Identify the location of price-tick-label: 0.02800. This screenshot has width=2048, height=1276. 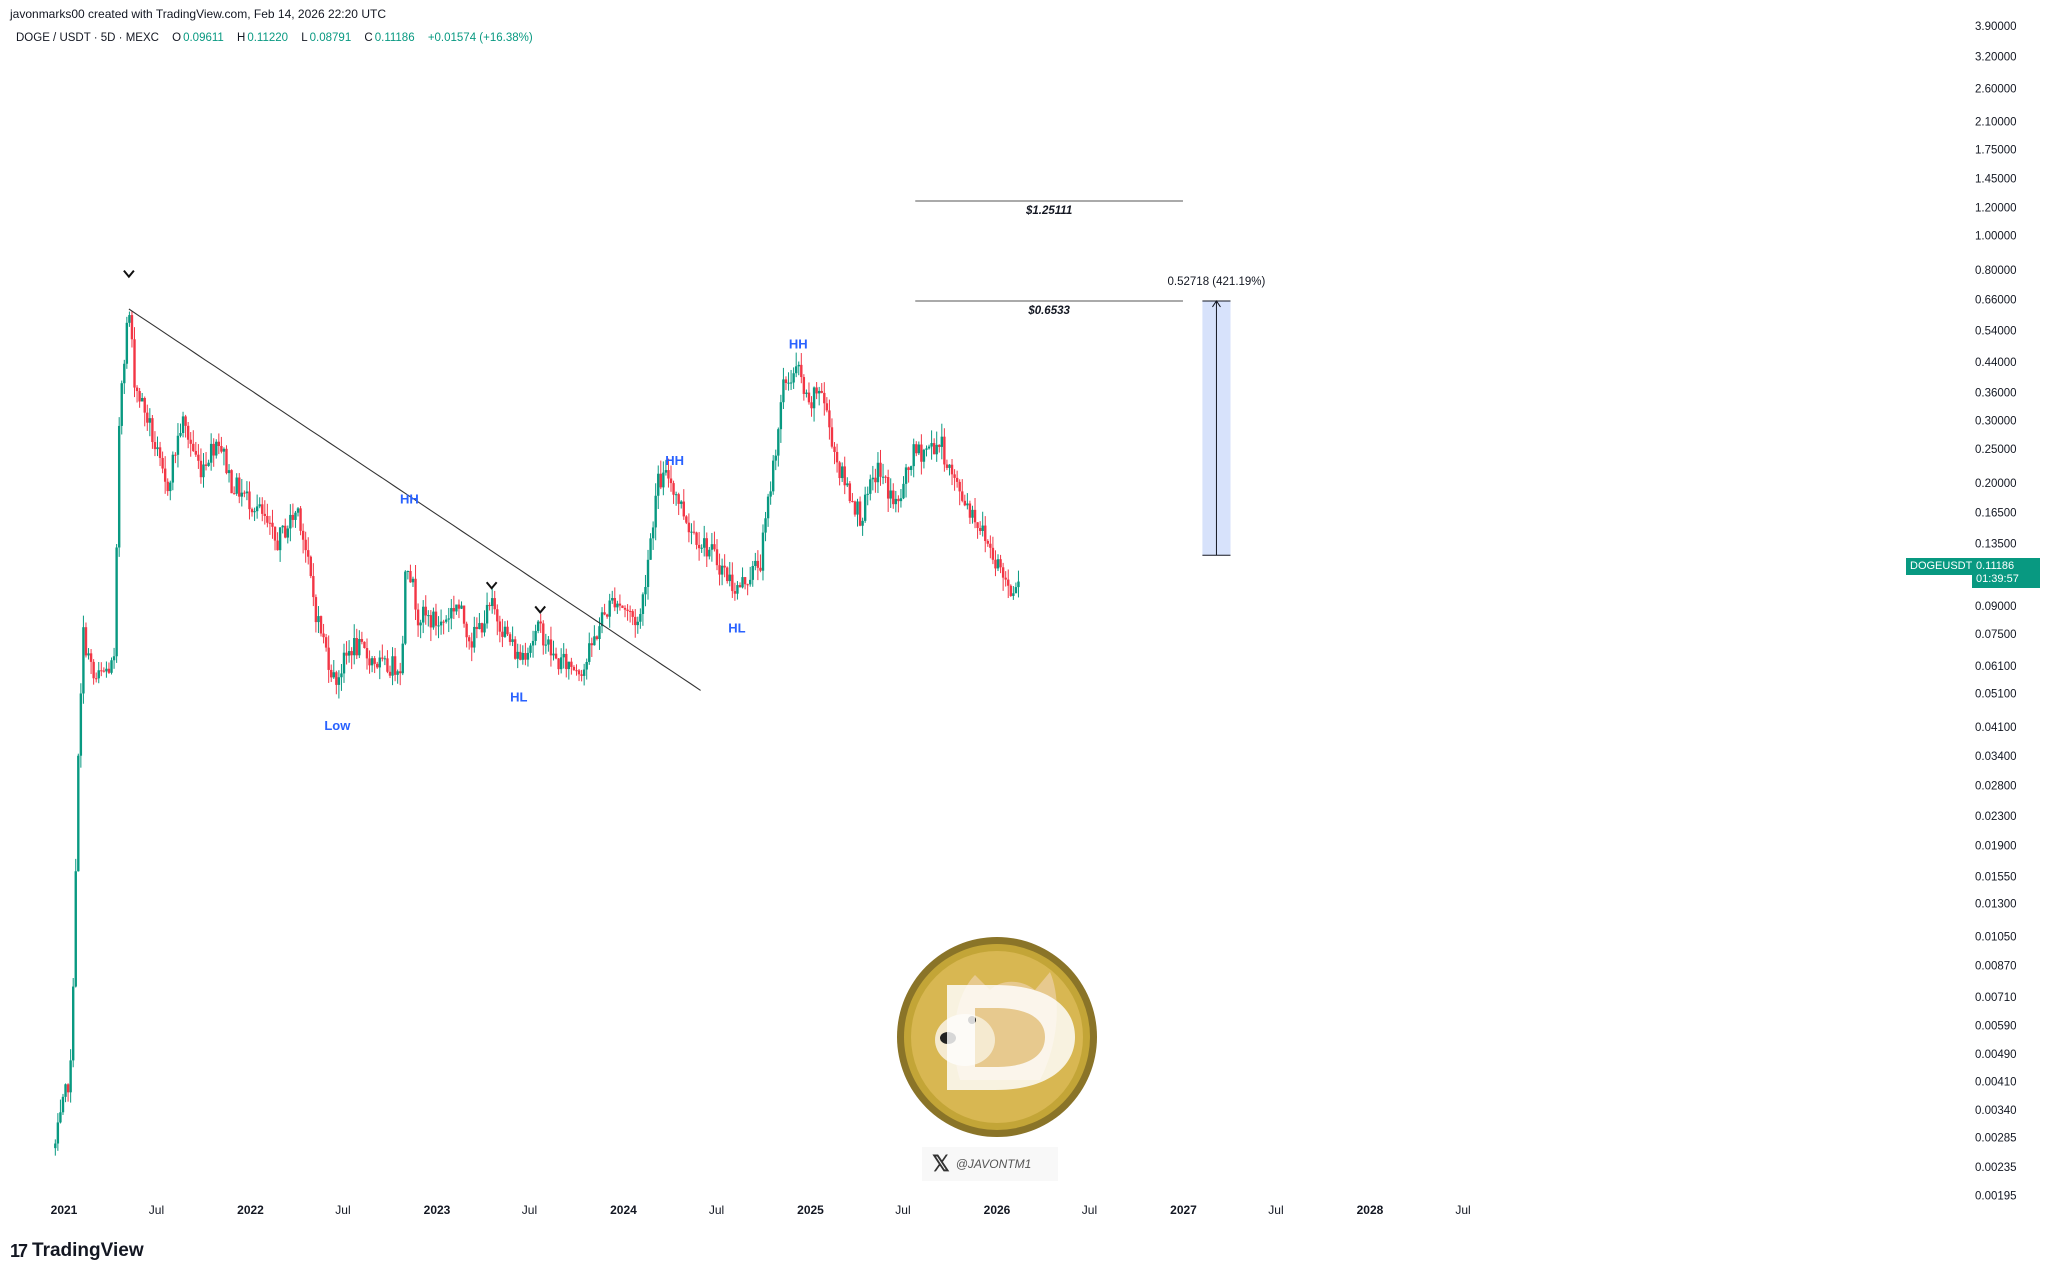
(1996, 787).